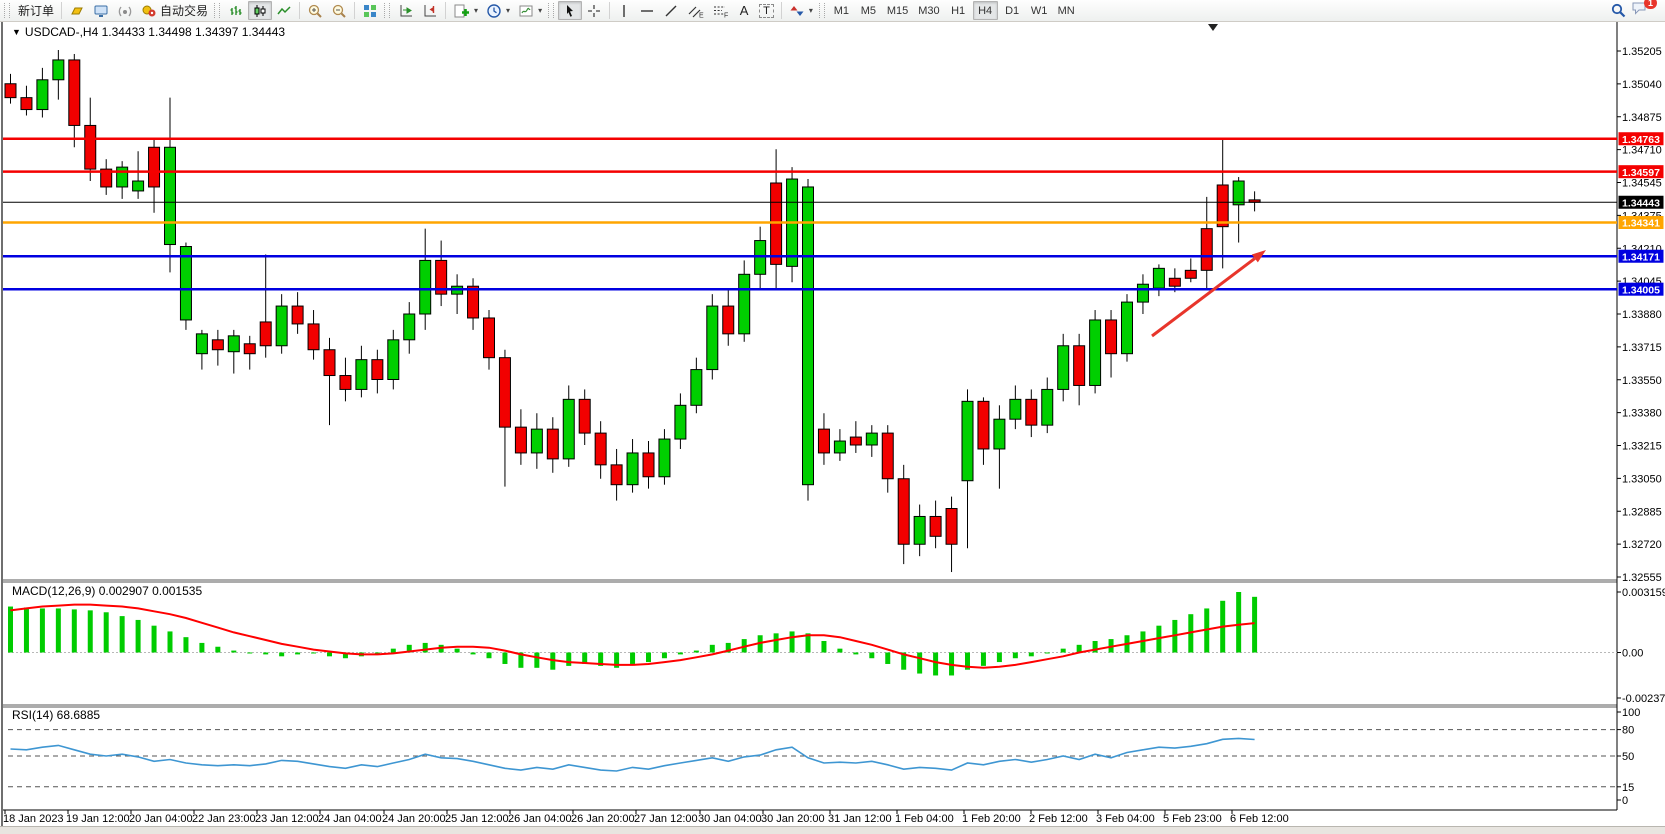 The image size is (1665, 834). Describe the element at coordinates (841, 10) in the screenshot. I see `timeframe-M1: M1` at that location.